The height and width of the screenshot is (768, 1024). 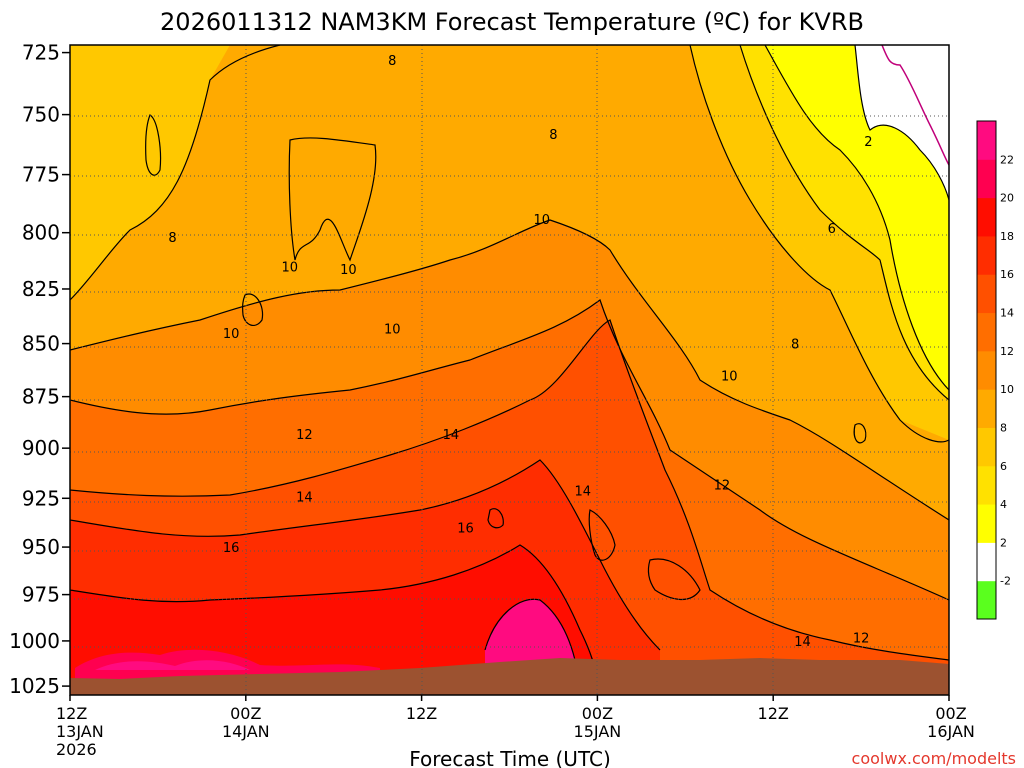 What do you see at coordinates (34, 641) in the screenshot?
I see `y-tick-label: 1000` at bounding box center [34, 641].